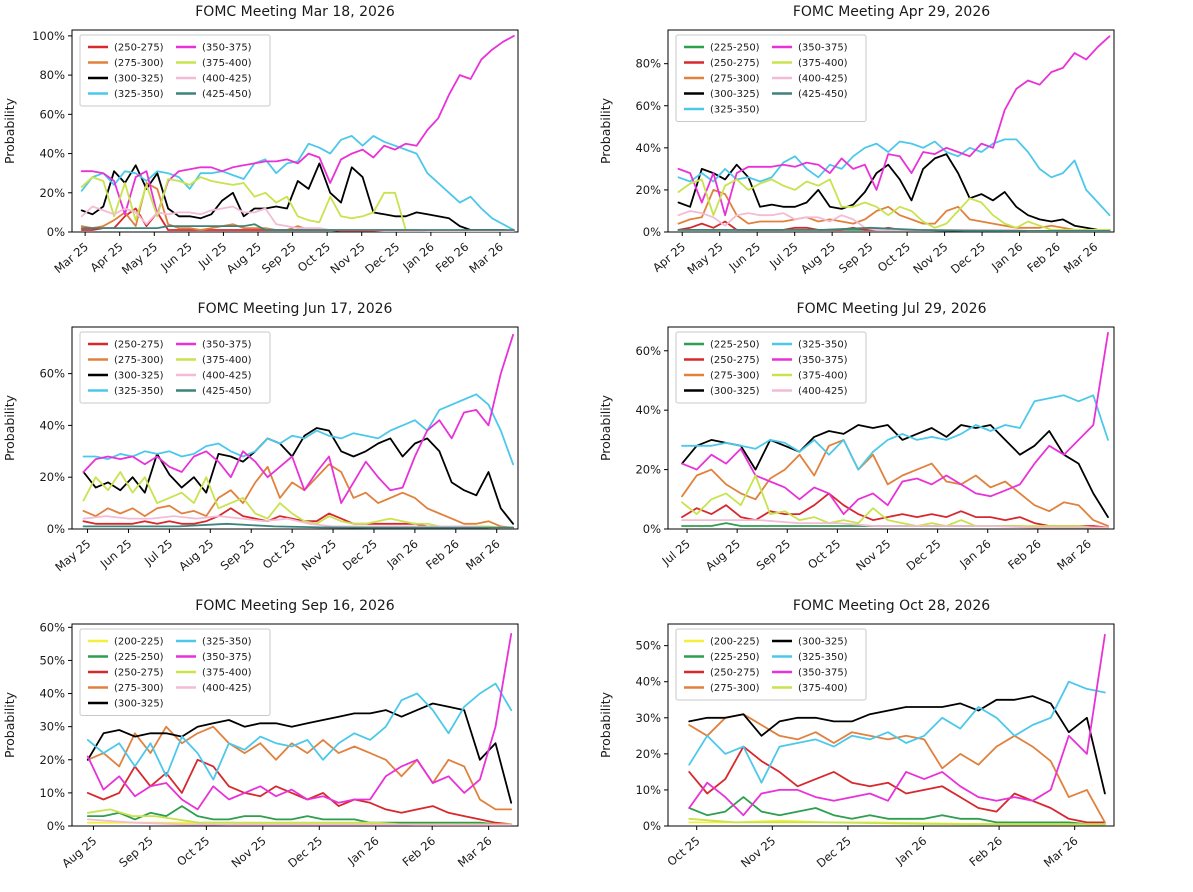  I want to click on chart-title: FOMC Meeting Mar 18, 2026, so click(295, 12).